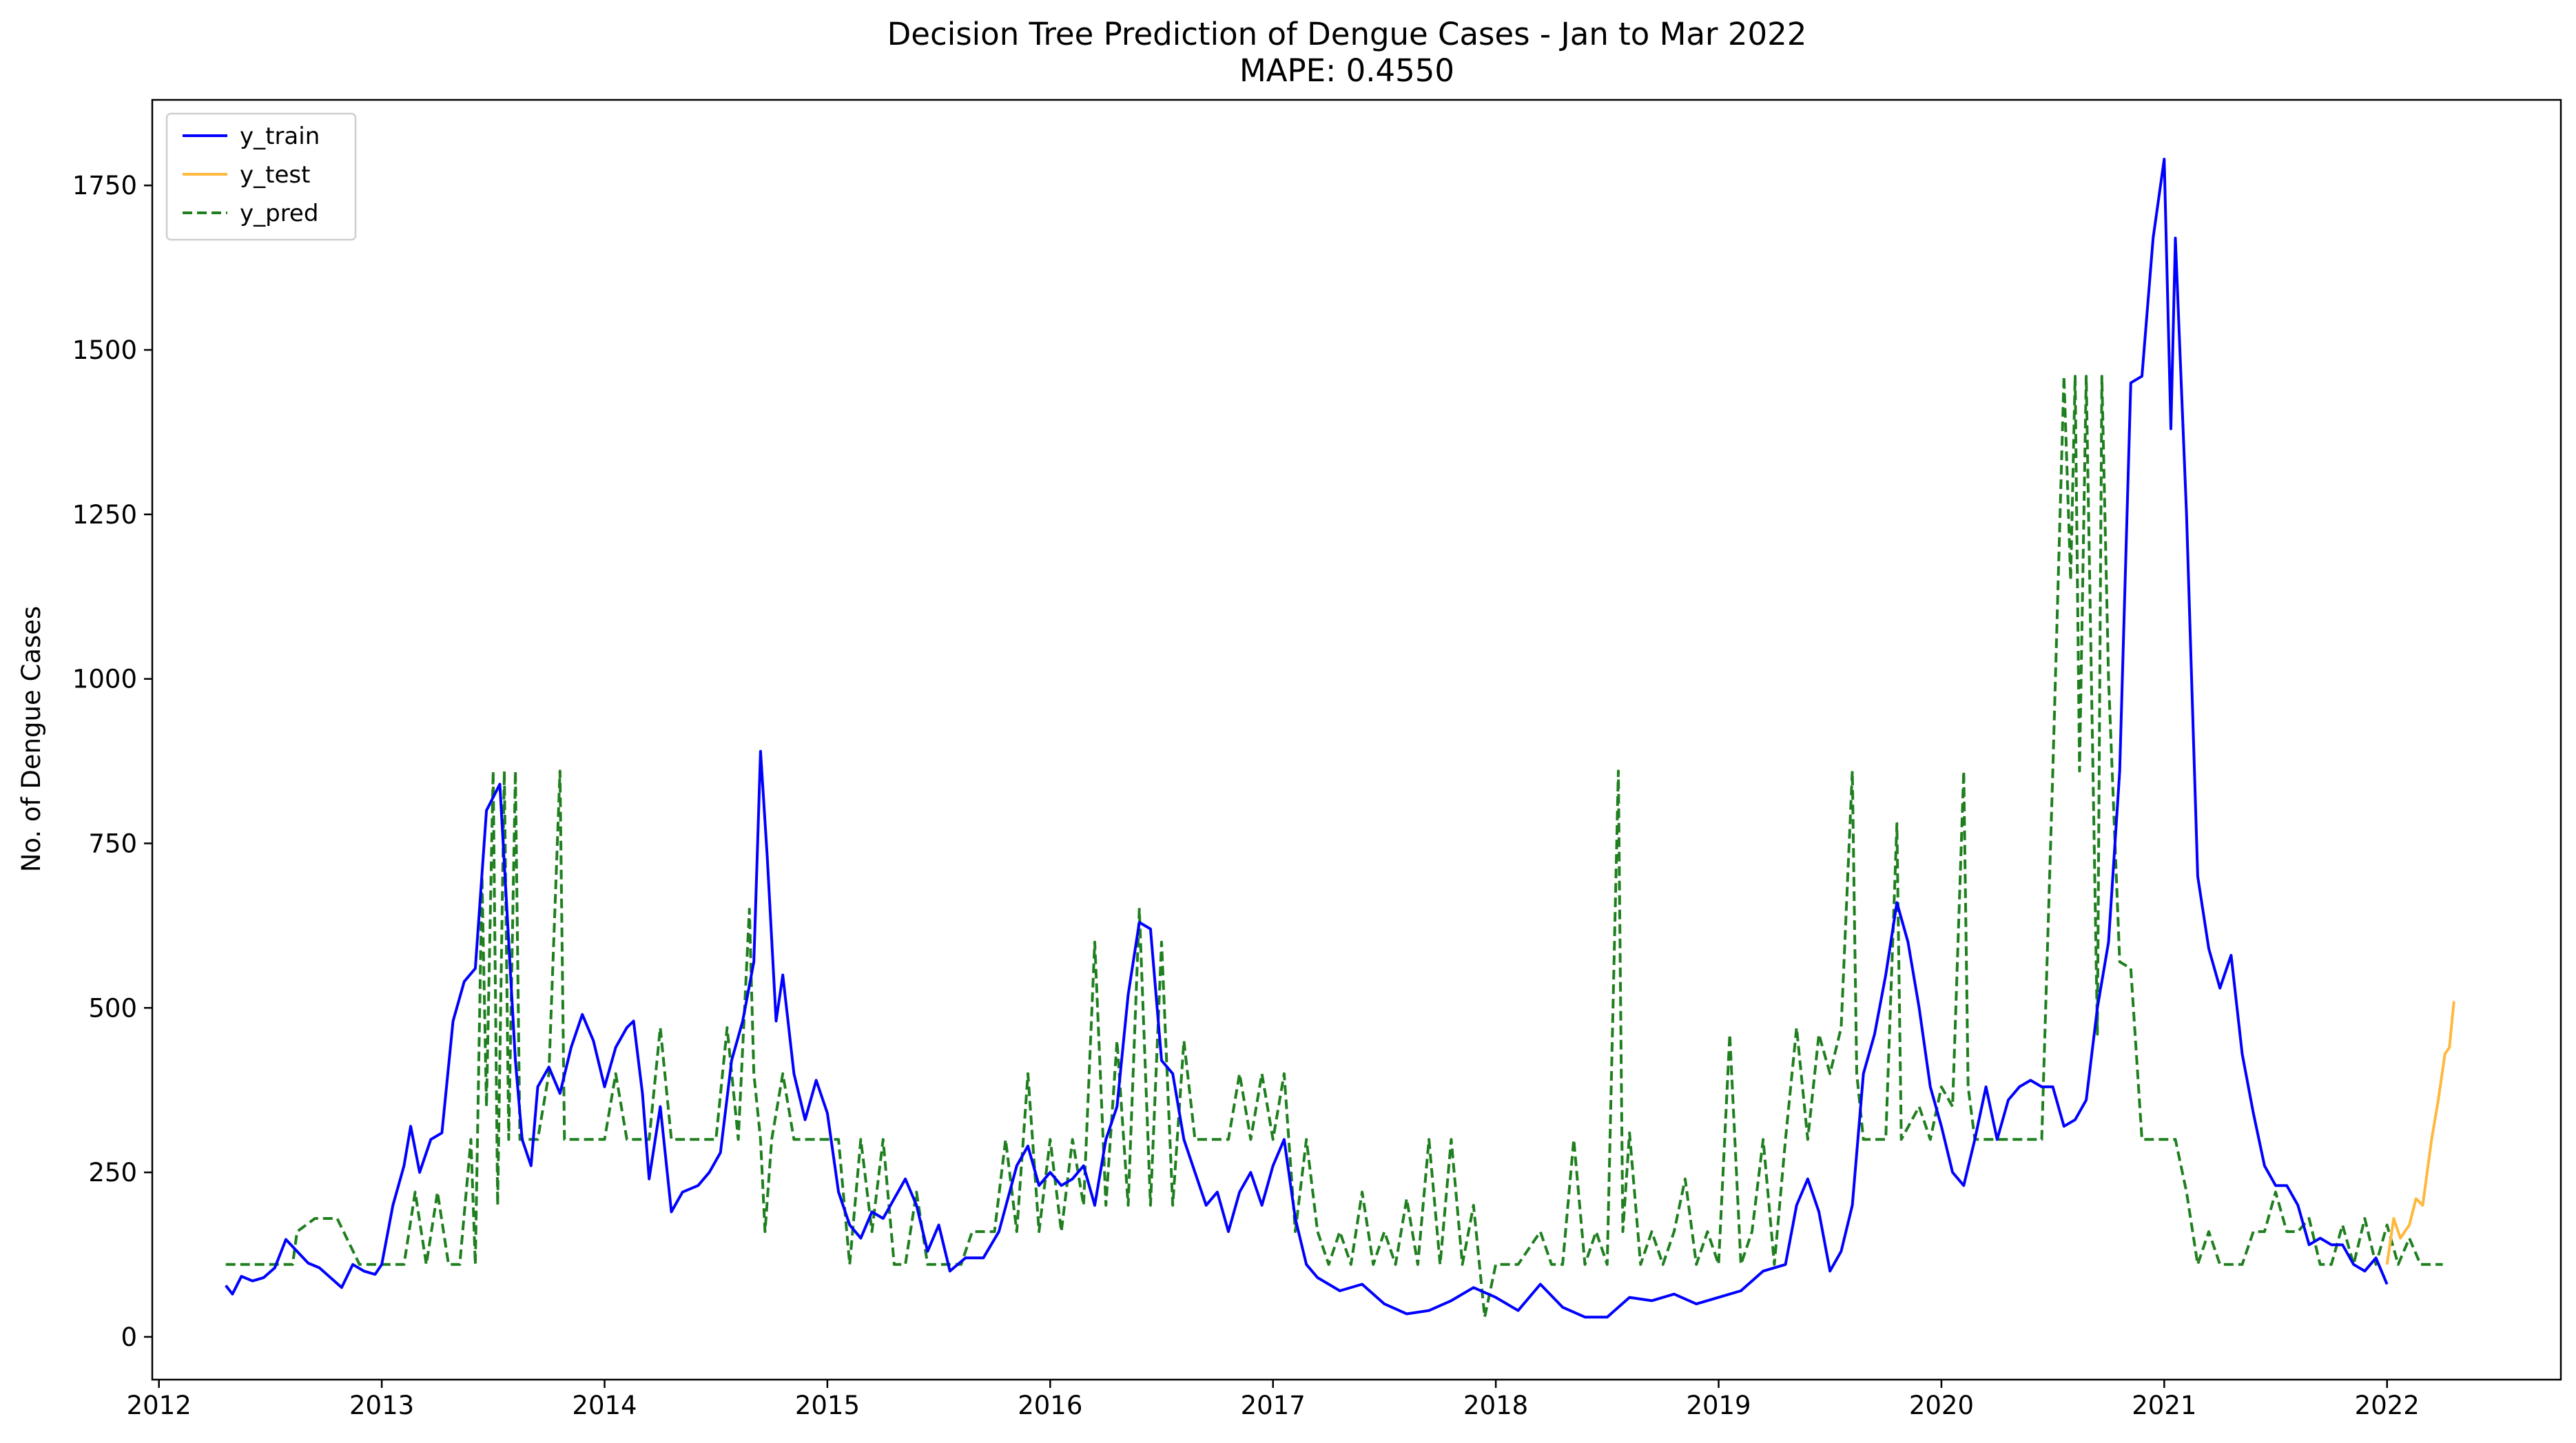 The image size is (2576, 1443). I want to click on x-tick-label: 2019, so click(1718, 1405).